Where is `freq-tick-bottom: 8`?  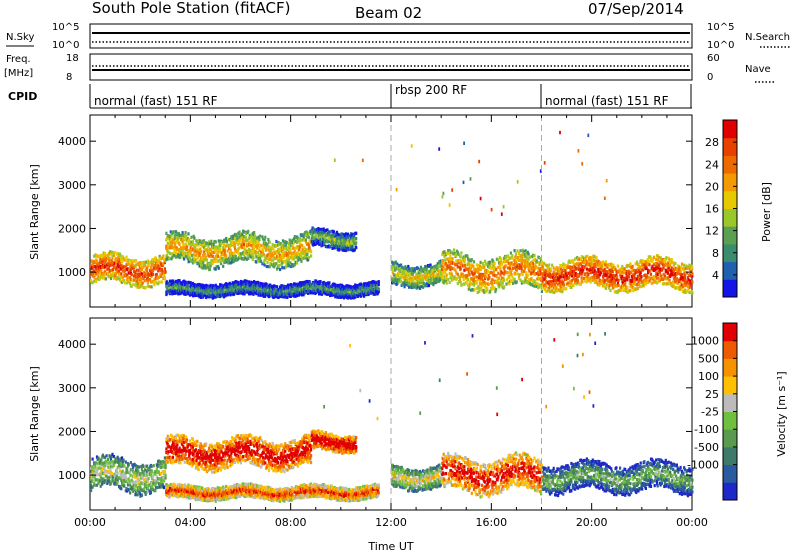
freq-tick-bottom: 8 is located at coordinates (69, 77).